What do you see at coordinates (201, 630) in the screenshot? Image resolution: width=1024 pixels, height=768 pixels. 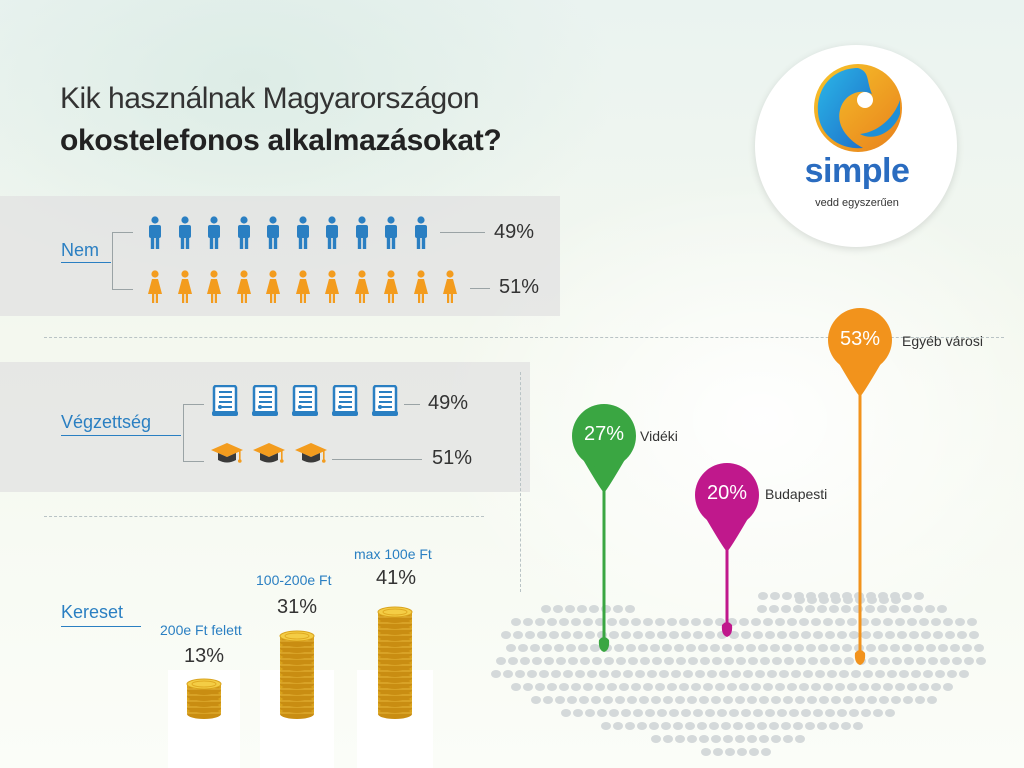 I see `income-category-label: 200e Ft felett` at bounding box center [201, 630].